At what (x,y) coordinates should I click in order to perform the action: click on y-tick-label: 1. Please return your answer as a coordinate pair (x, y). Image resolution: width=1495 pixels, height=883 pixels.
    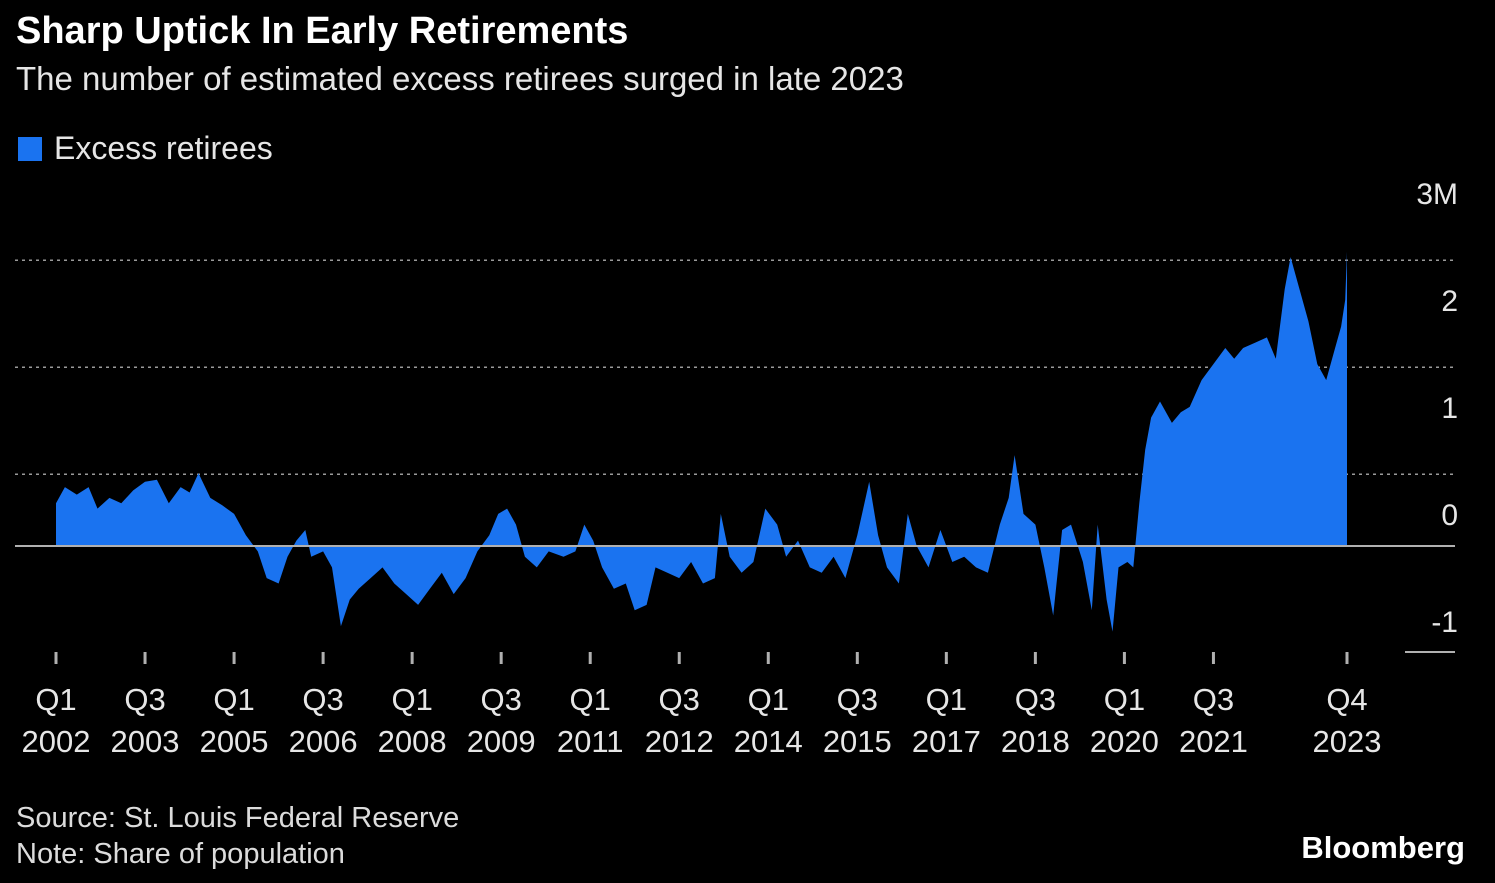
    Looking at the image, I should click on (1449, 408).